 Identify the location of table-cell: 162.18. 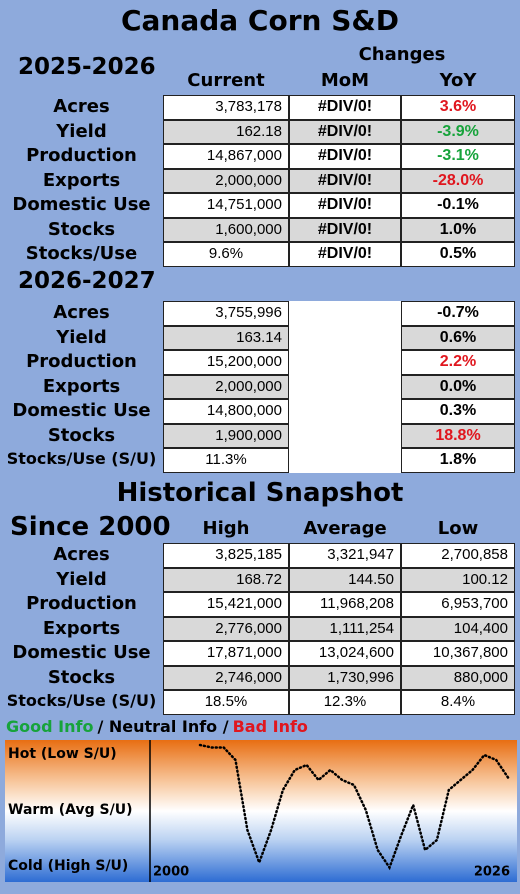
(226, 131).